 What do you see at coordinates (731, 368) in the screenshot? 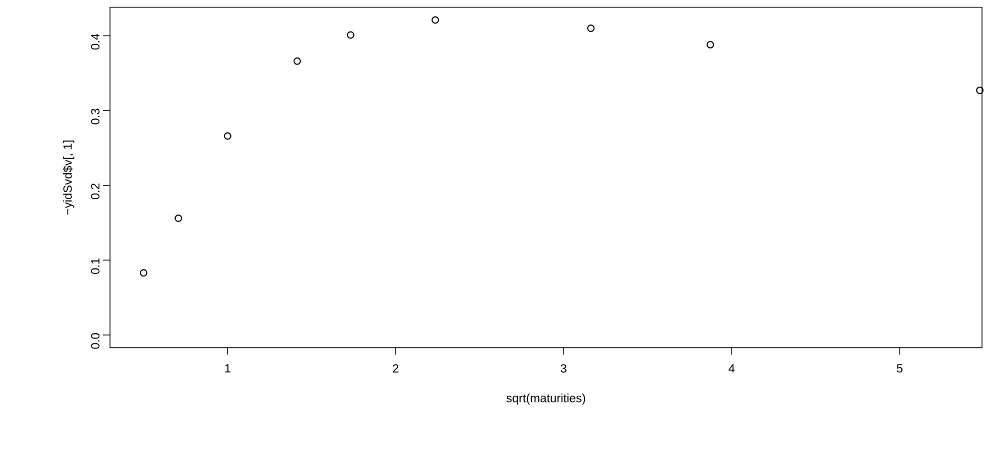
I see `x-tick-label: 4` at bounding box center [731, 368].